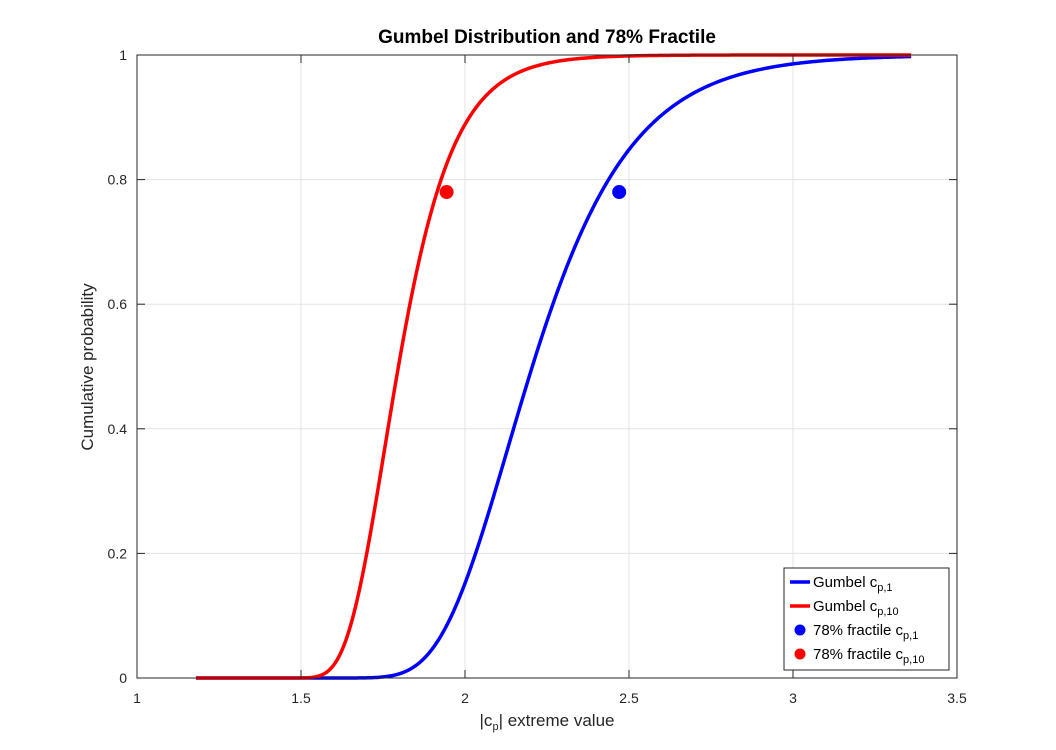  Describe the element at coordinates (550, 698) in the screenshot. I see `x-tick-labels: 1 1.5 2 2.5 3 3.5` at that location.